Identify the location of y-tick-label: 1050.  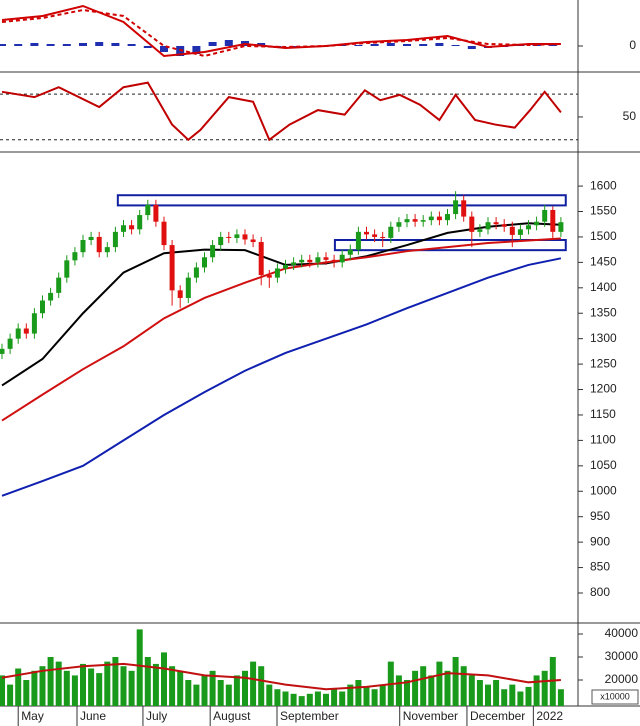
(603, 465).